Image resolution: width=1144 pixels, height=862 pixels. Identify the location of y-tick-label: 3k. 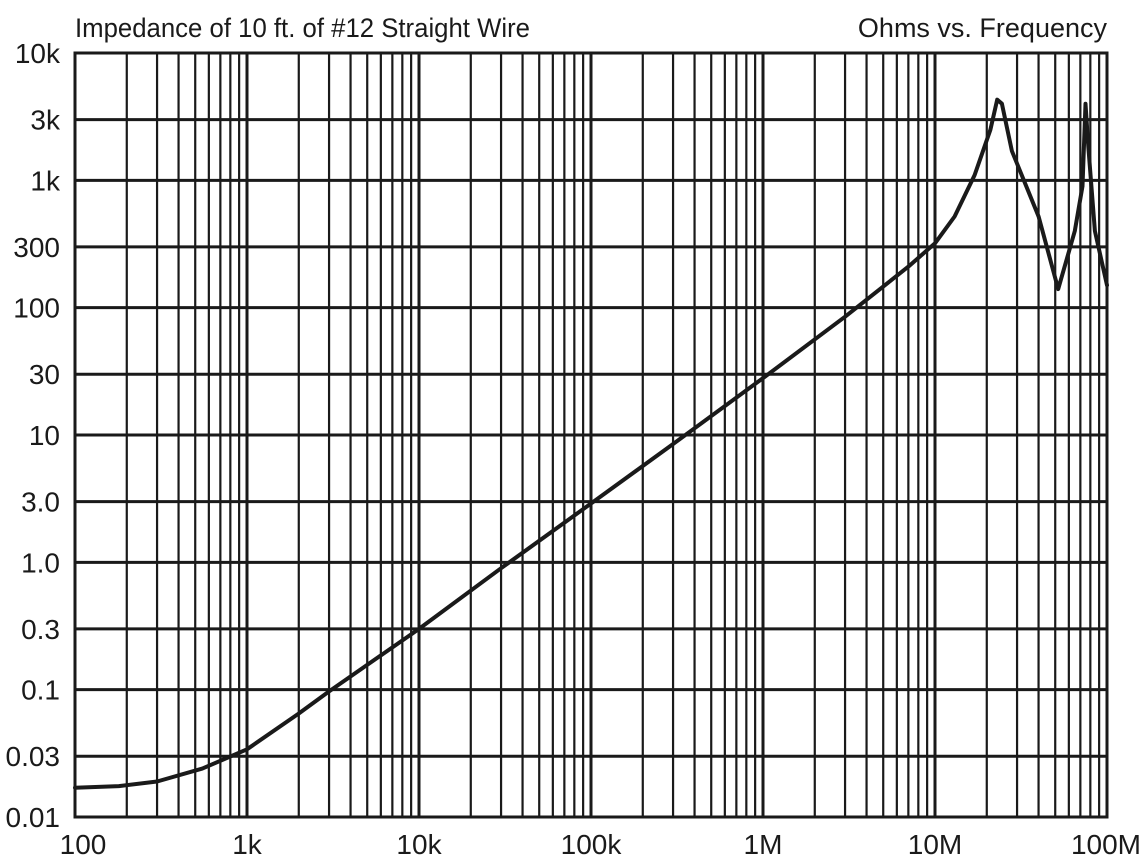
(45, 120).